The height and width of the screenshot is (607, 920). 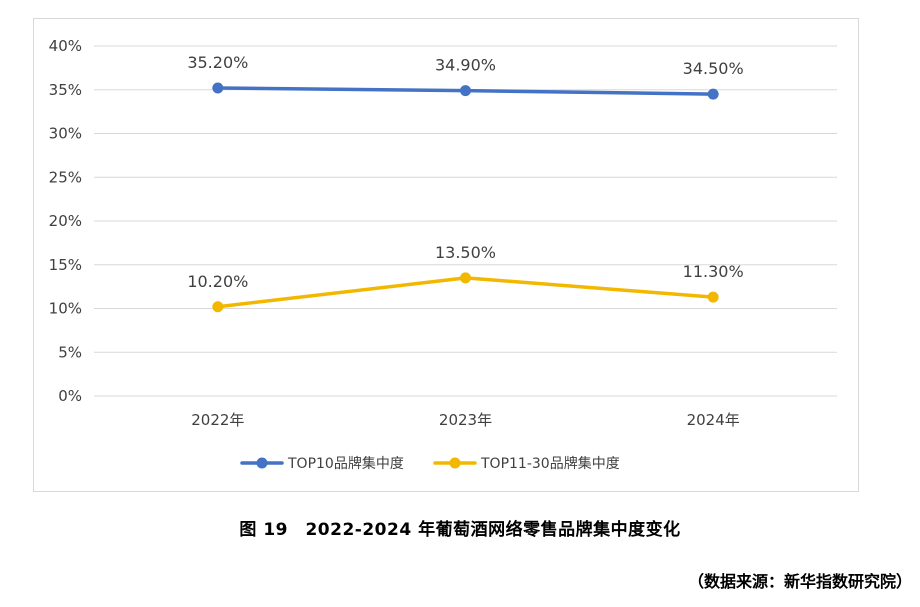 I want to click on y-tick-label: 15%, so click(x=65, y=265).